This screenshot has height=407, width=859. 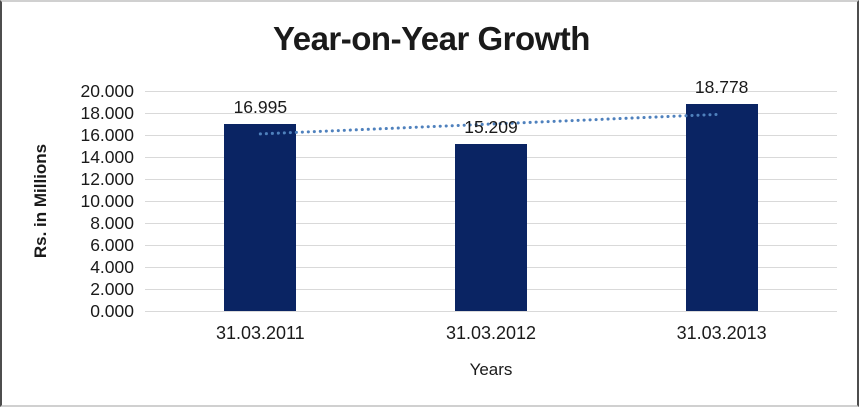 I want to click on y-tick-label: 0.000, so click(x=112, y=311).